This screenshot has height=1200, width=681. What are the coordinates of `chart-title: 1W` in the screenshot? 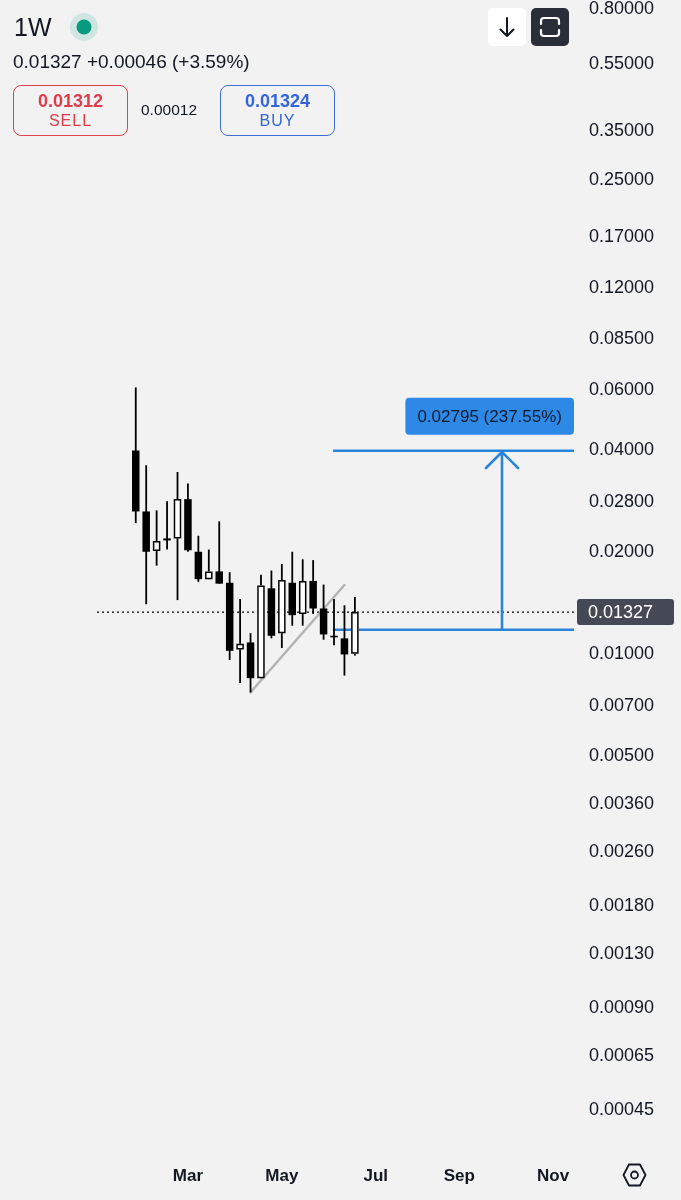 It's located at (33, 27).